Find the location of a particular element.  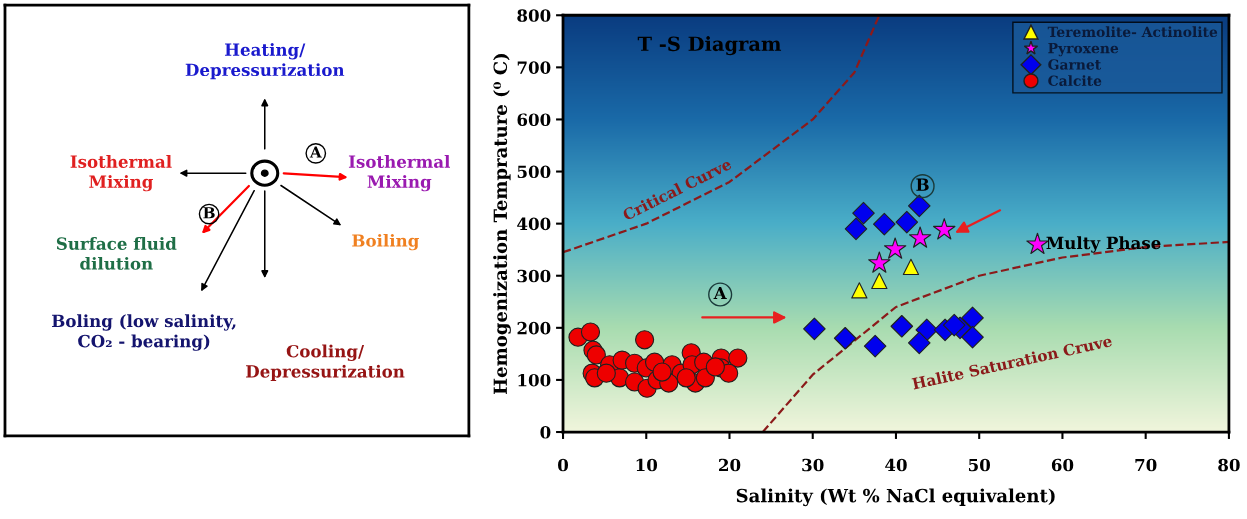

text: T -S Diagram is located at coordinates (709, 46).